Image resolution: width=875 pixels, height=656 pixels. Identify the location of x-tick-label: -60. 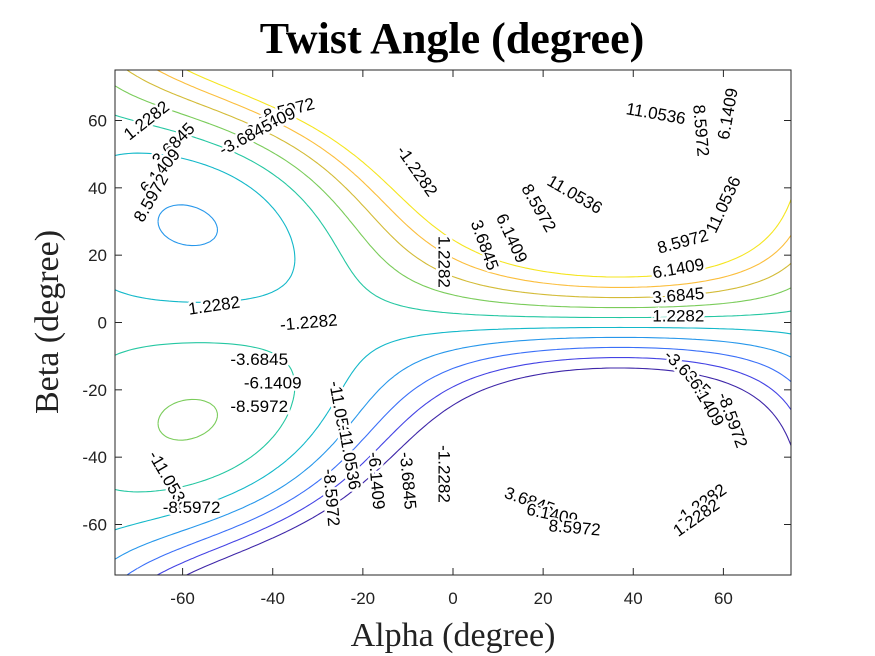
(182, 598).